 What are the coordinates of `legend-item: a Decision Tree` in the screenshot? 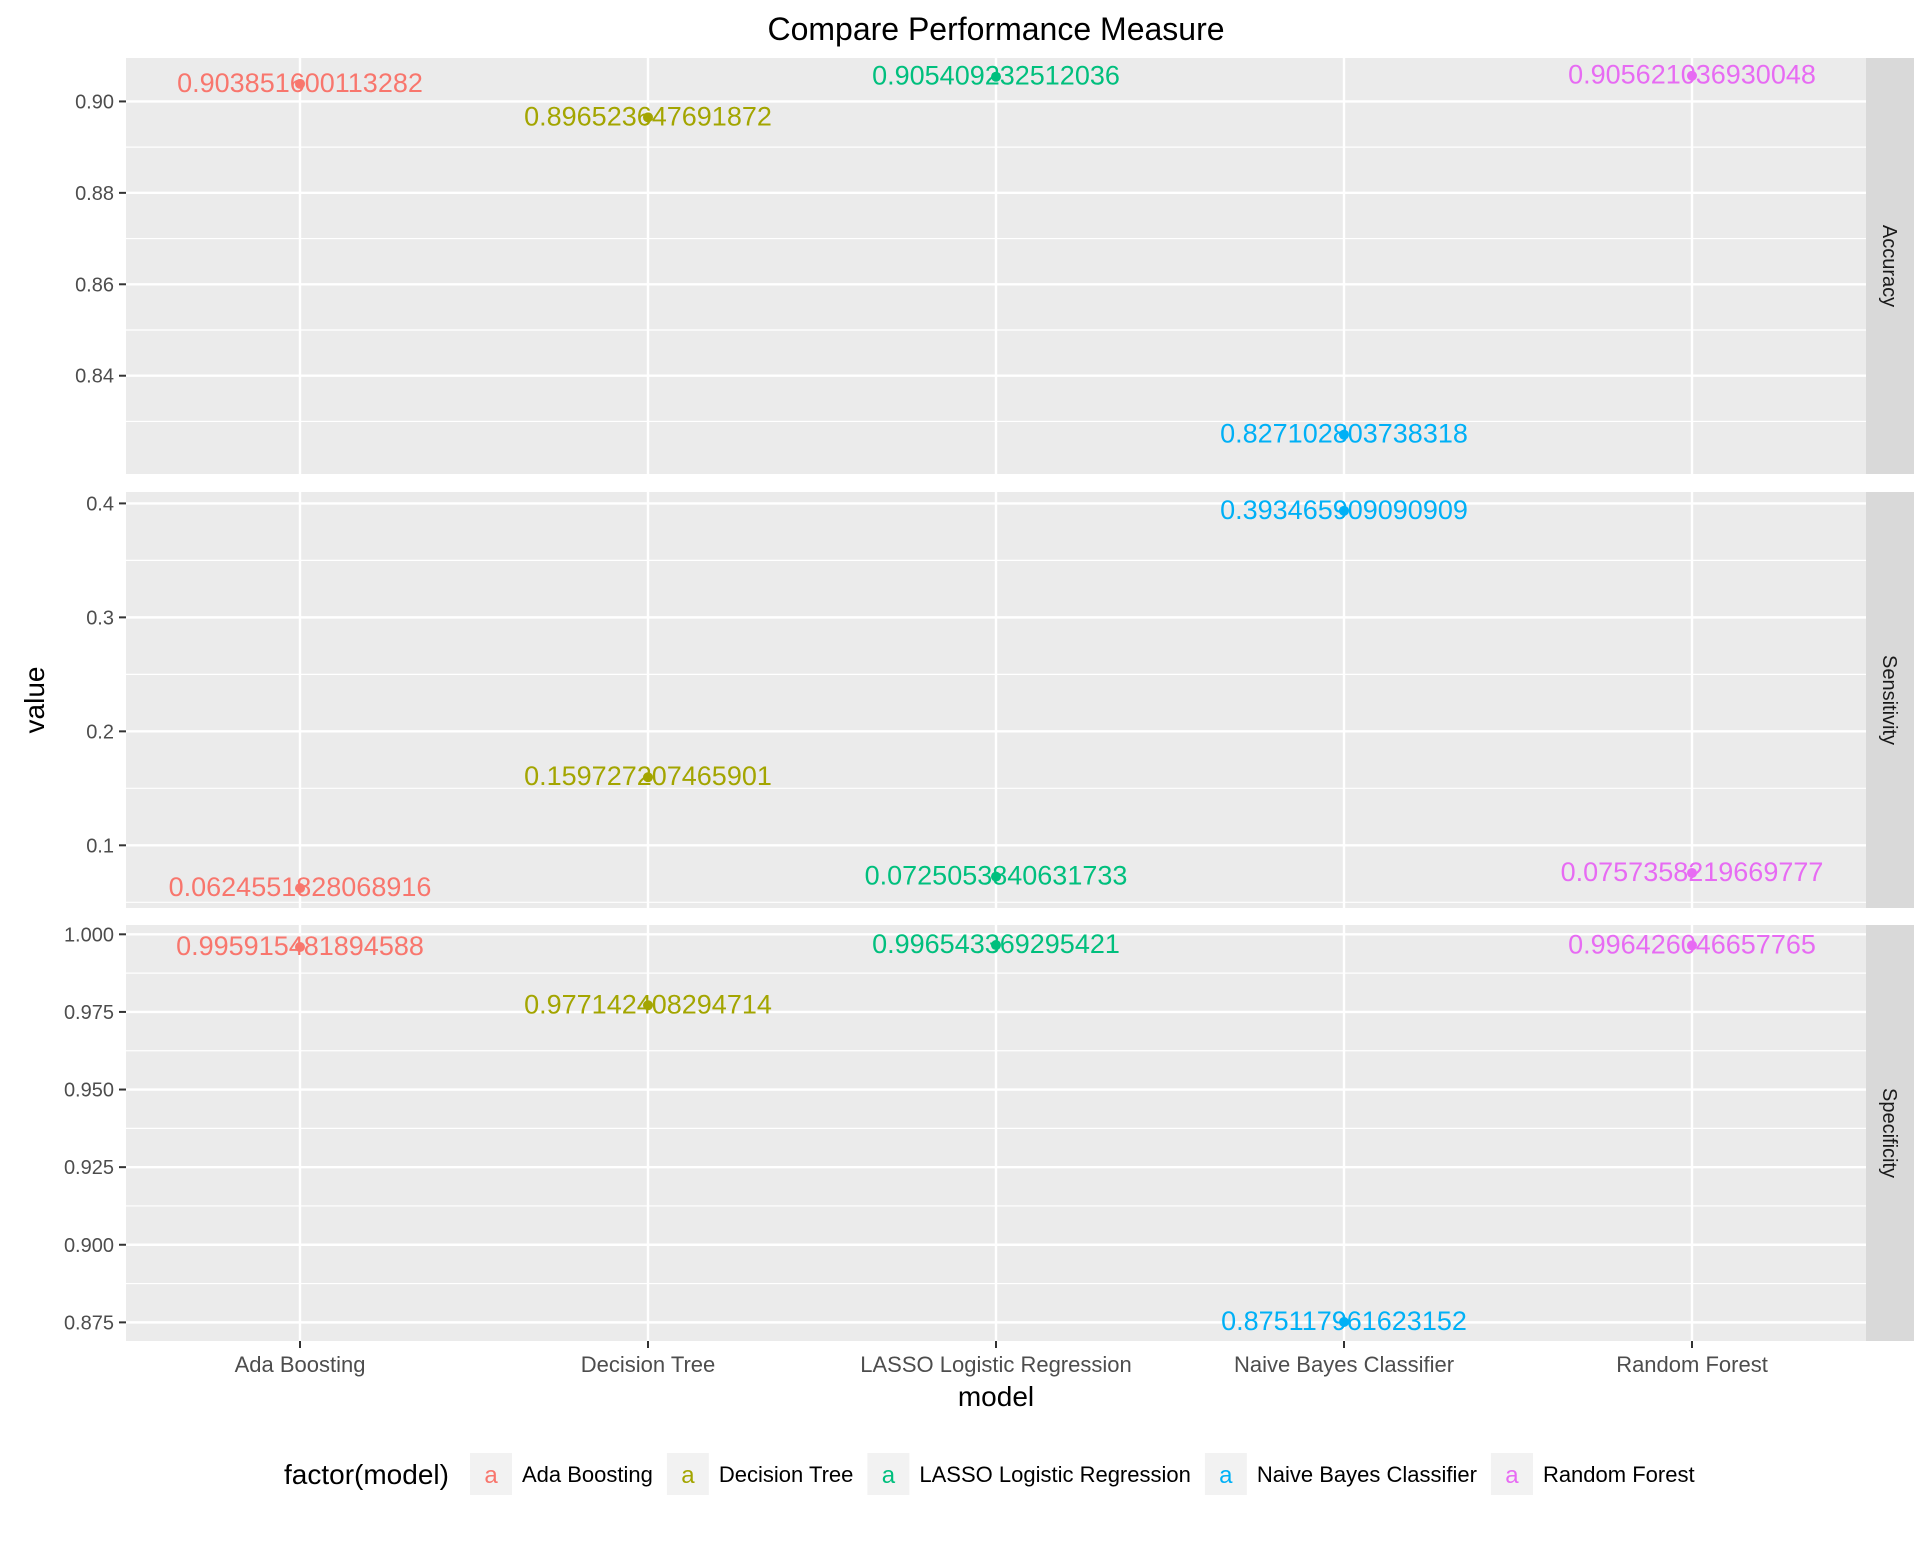 It's located at (760, 1474).